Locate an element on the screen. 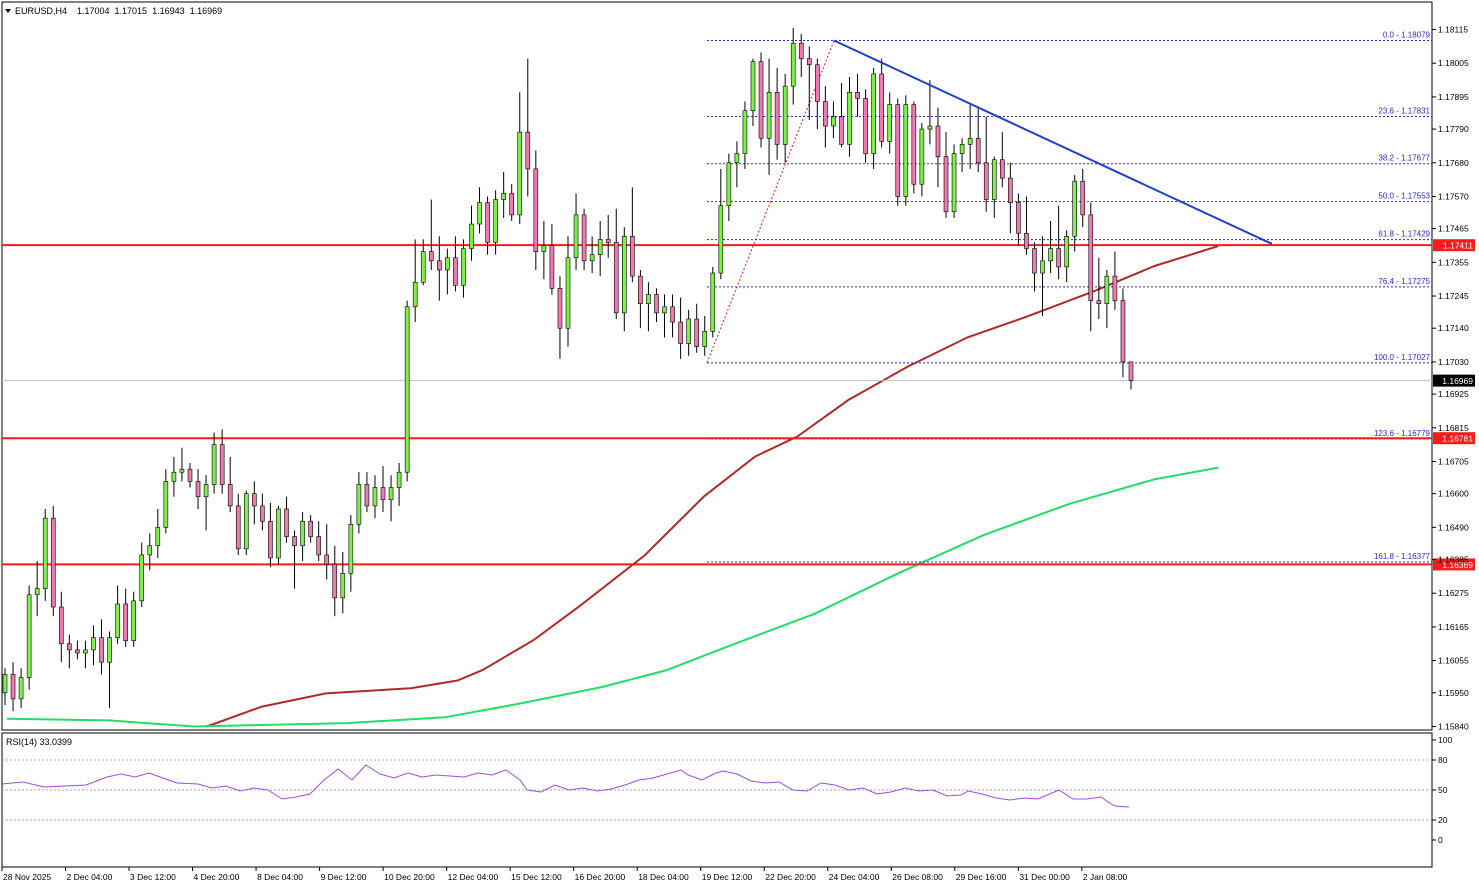 The width and height of the screenshot is (1479, 888). dropdown-triangle-icon is located at coordinates (8, 11).